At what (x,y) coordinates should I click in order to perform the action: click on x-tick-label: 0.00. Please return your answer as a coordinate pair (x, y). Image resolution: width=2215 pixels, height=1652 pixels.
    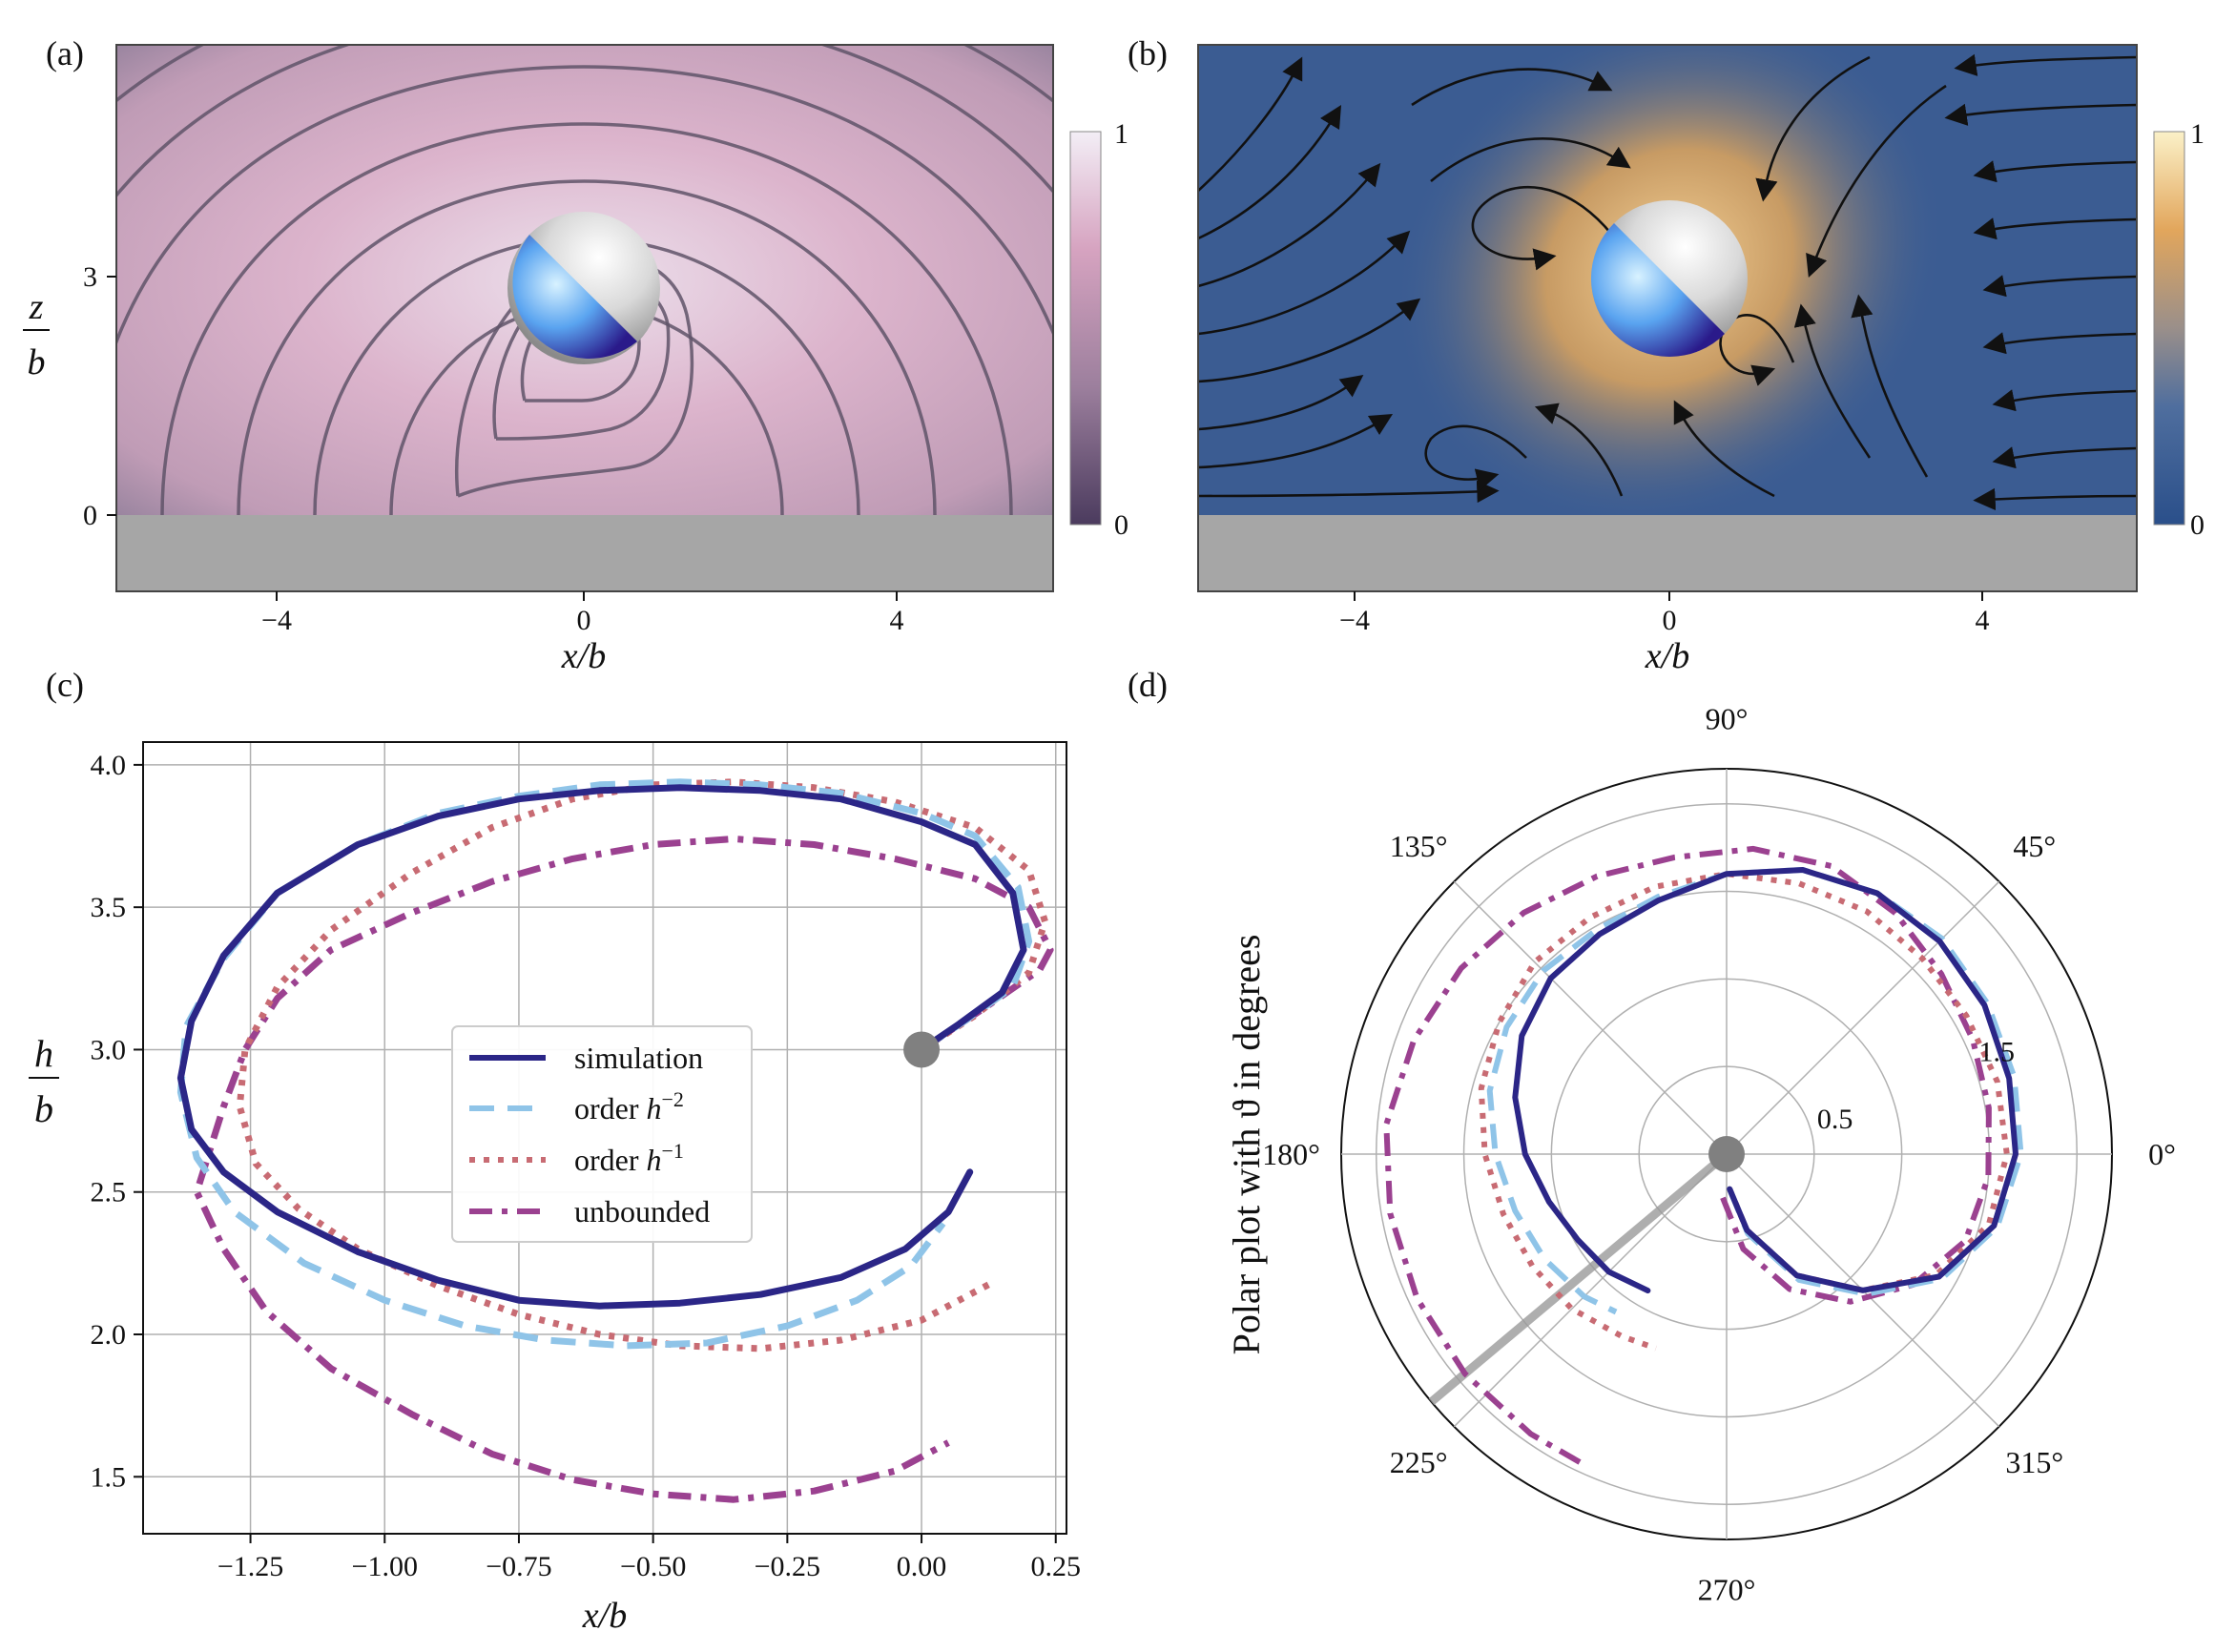
    Looking at the image, I should click on (922, 1567).